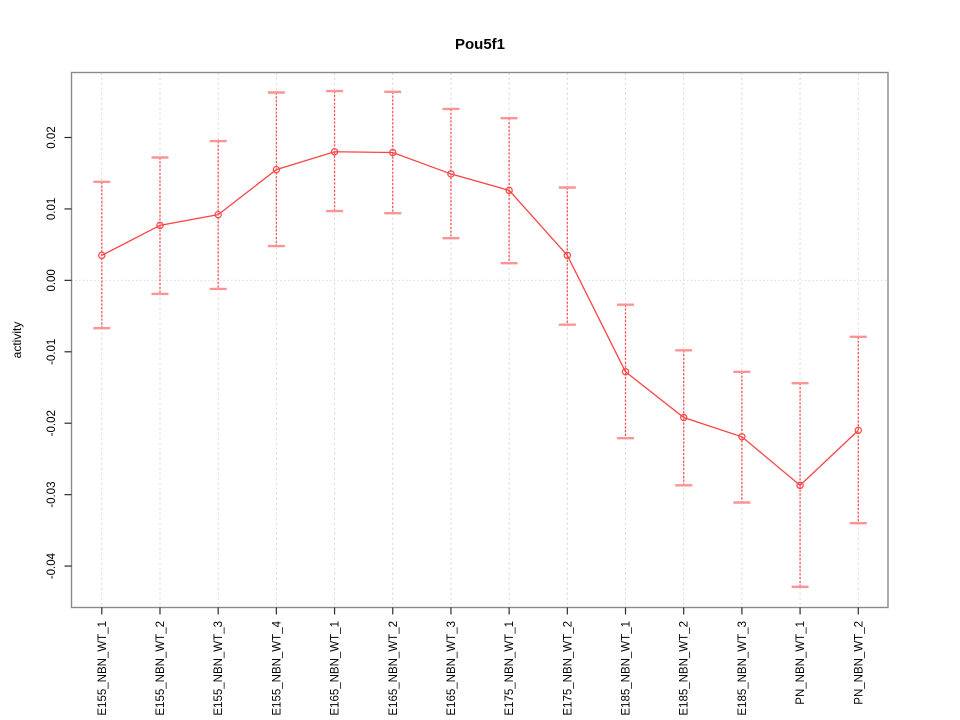  I want to click on x-tick-label: E155_NBN_WT_1, so click(103, 668).